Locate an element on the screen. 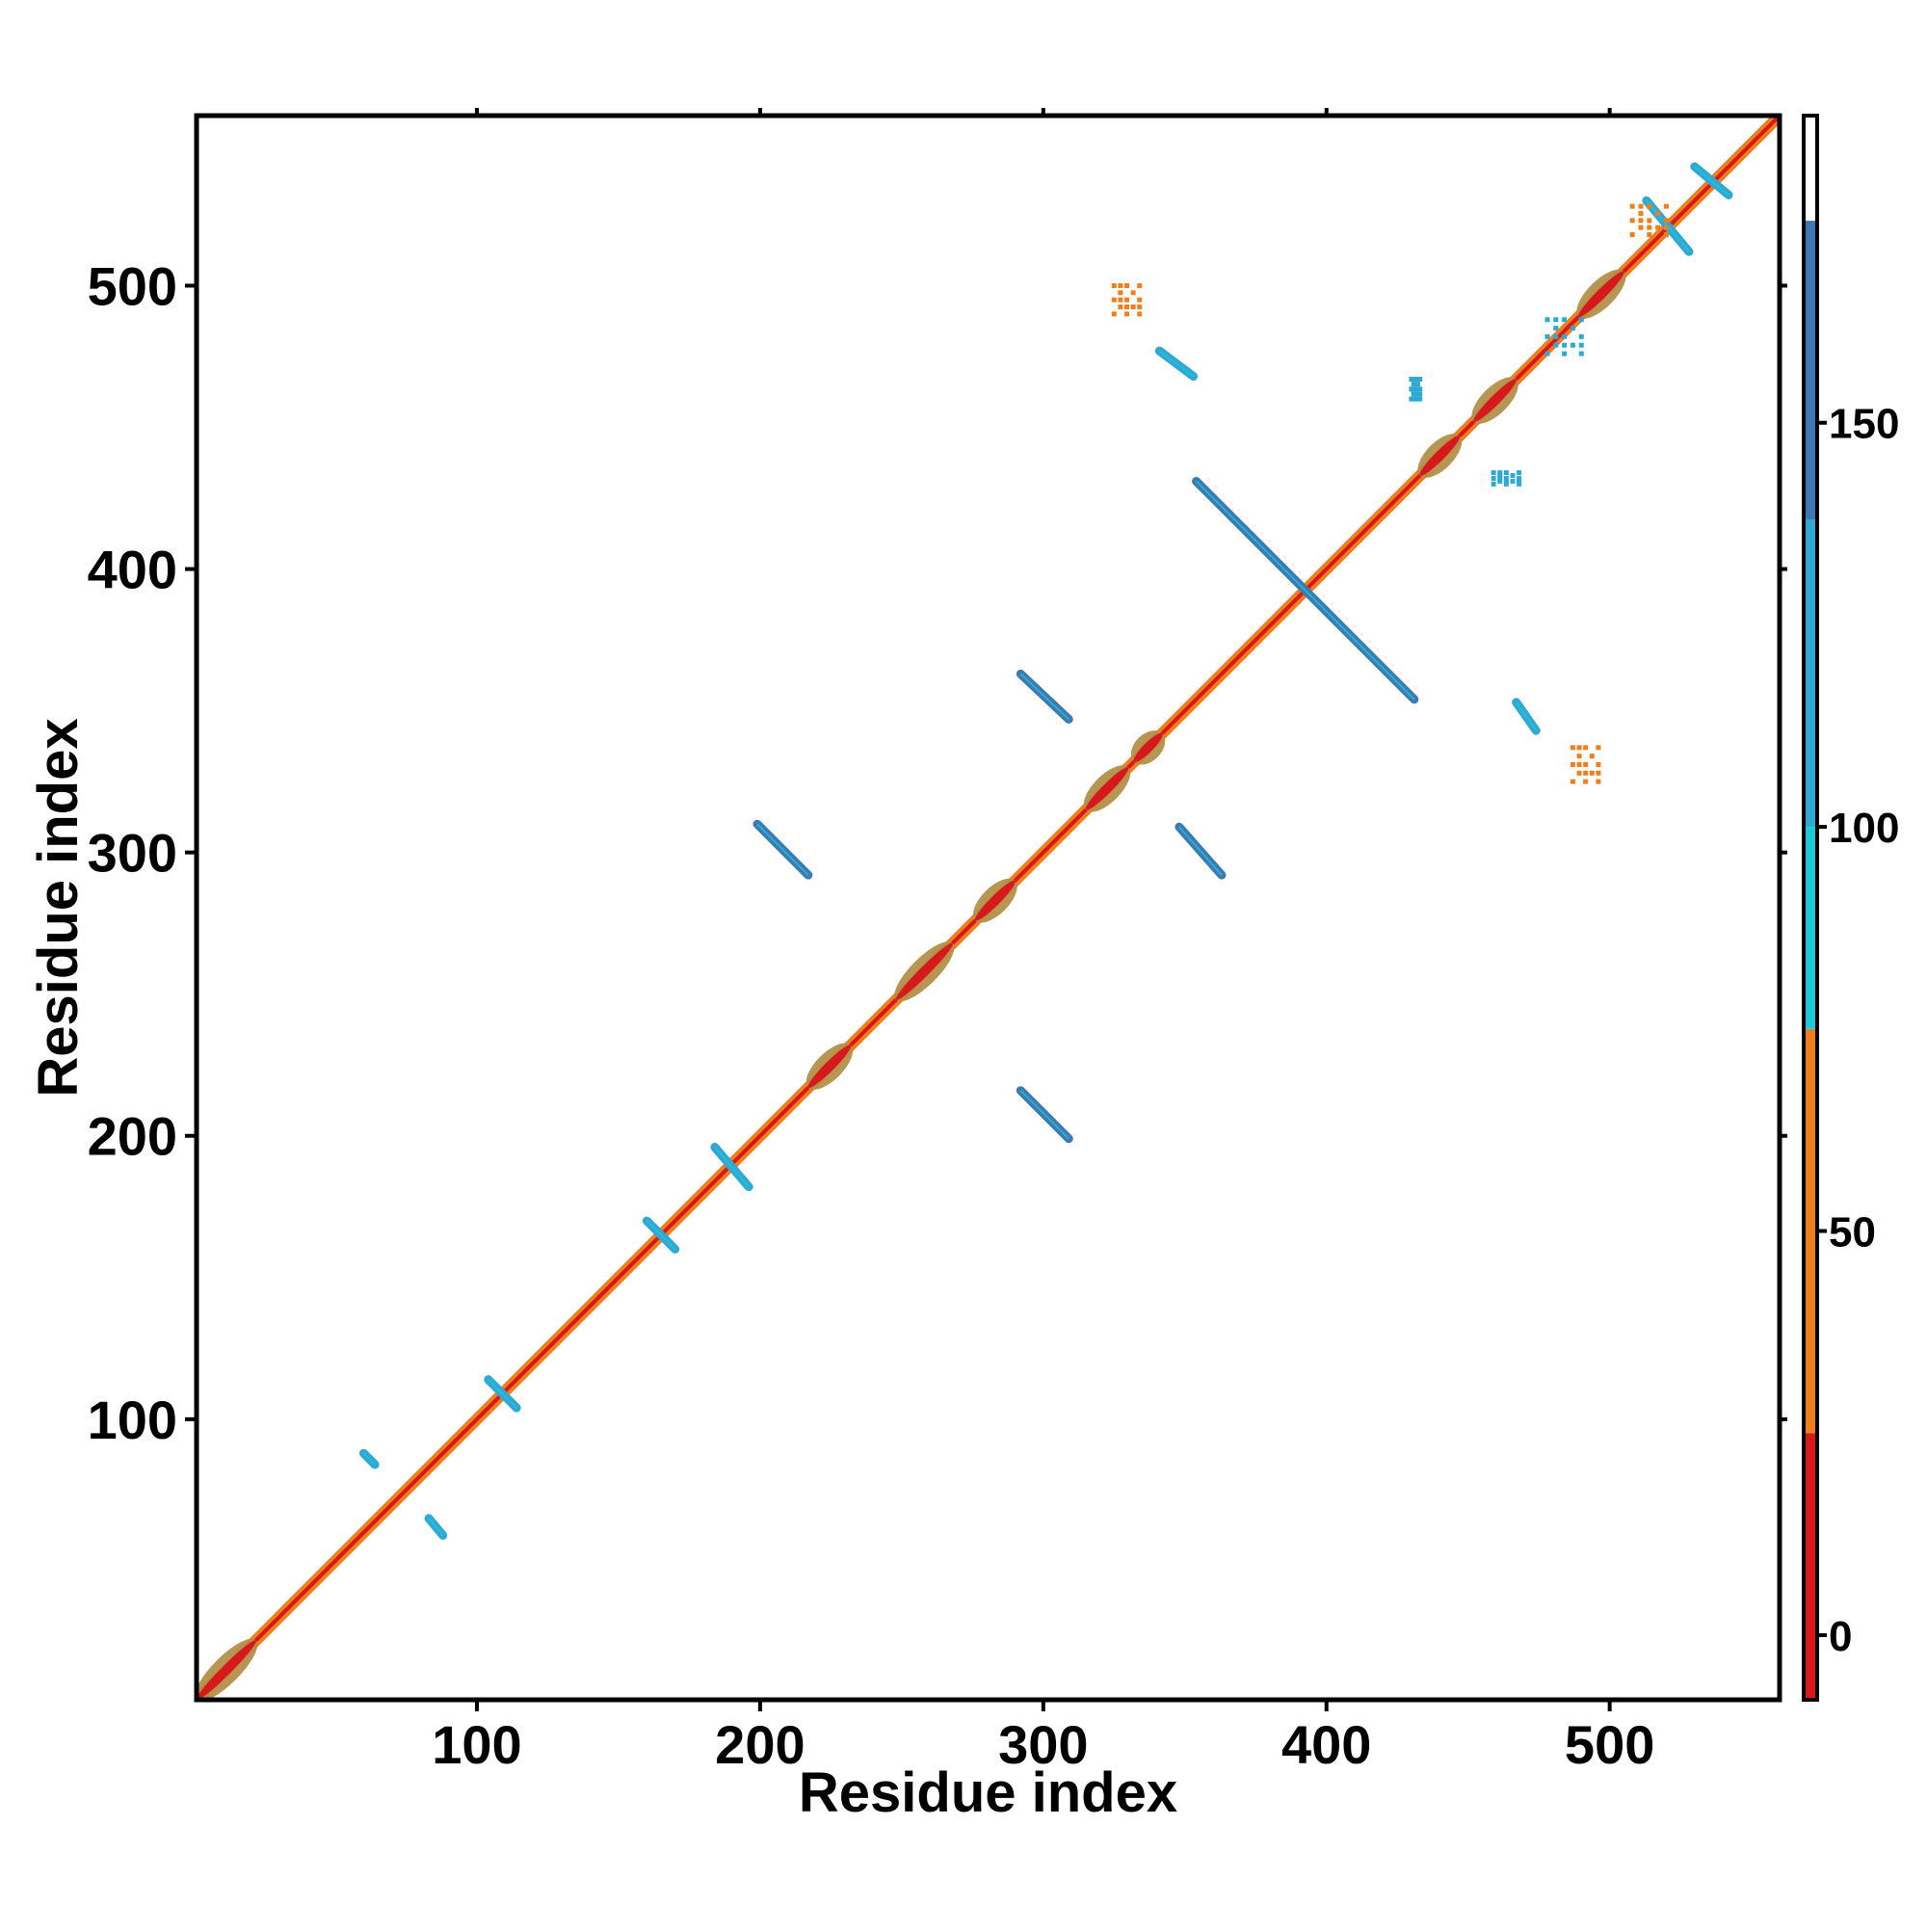 This screenshot has height=1932, width=1927. x-tick-label-200: 200 is located at coordinates (760, 1744).